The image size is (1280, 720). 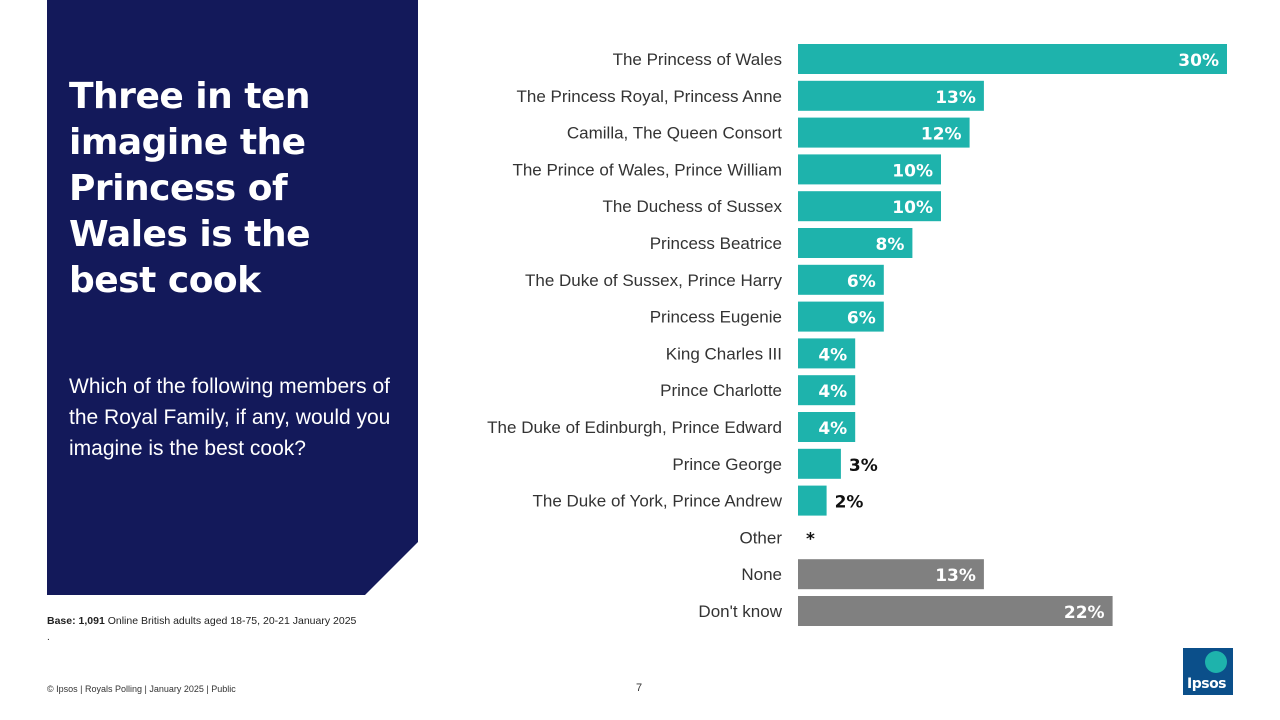 I want to click on value-label: 12%, so click(x=941, y=135).